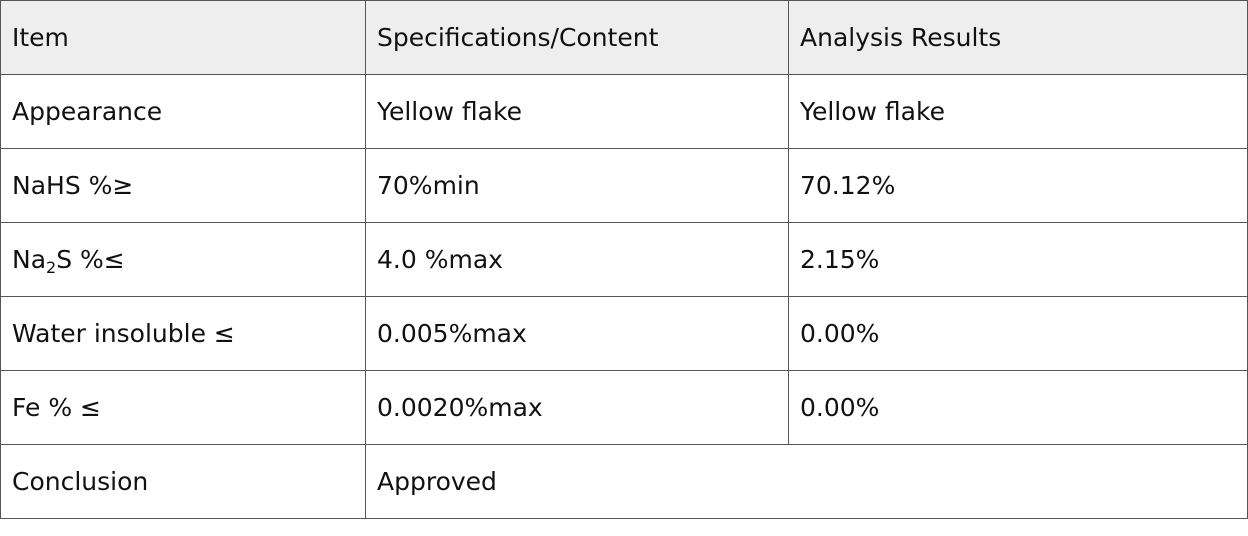  I want to click on cell-spec: 70%min, so click(577, 185).